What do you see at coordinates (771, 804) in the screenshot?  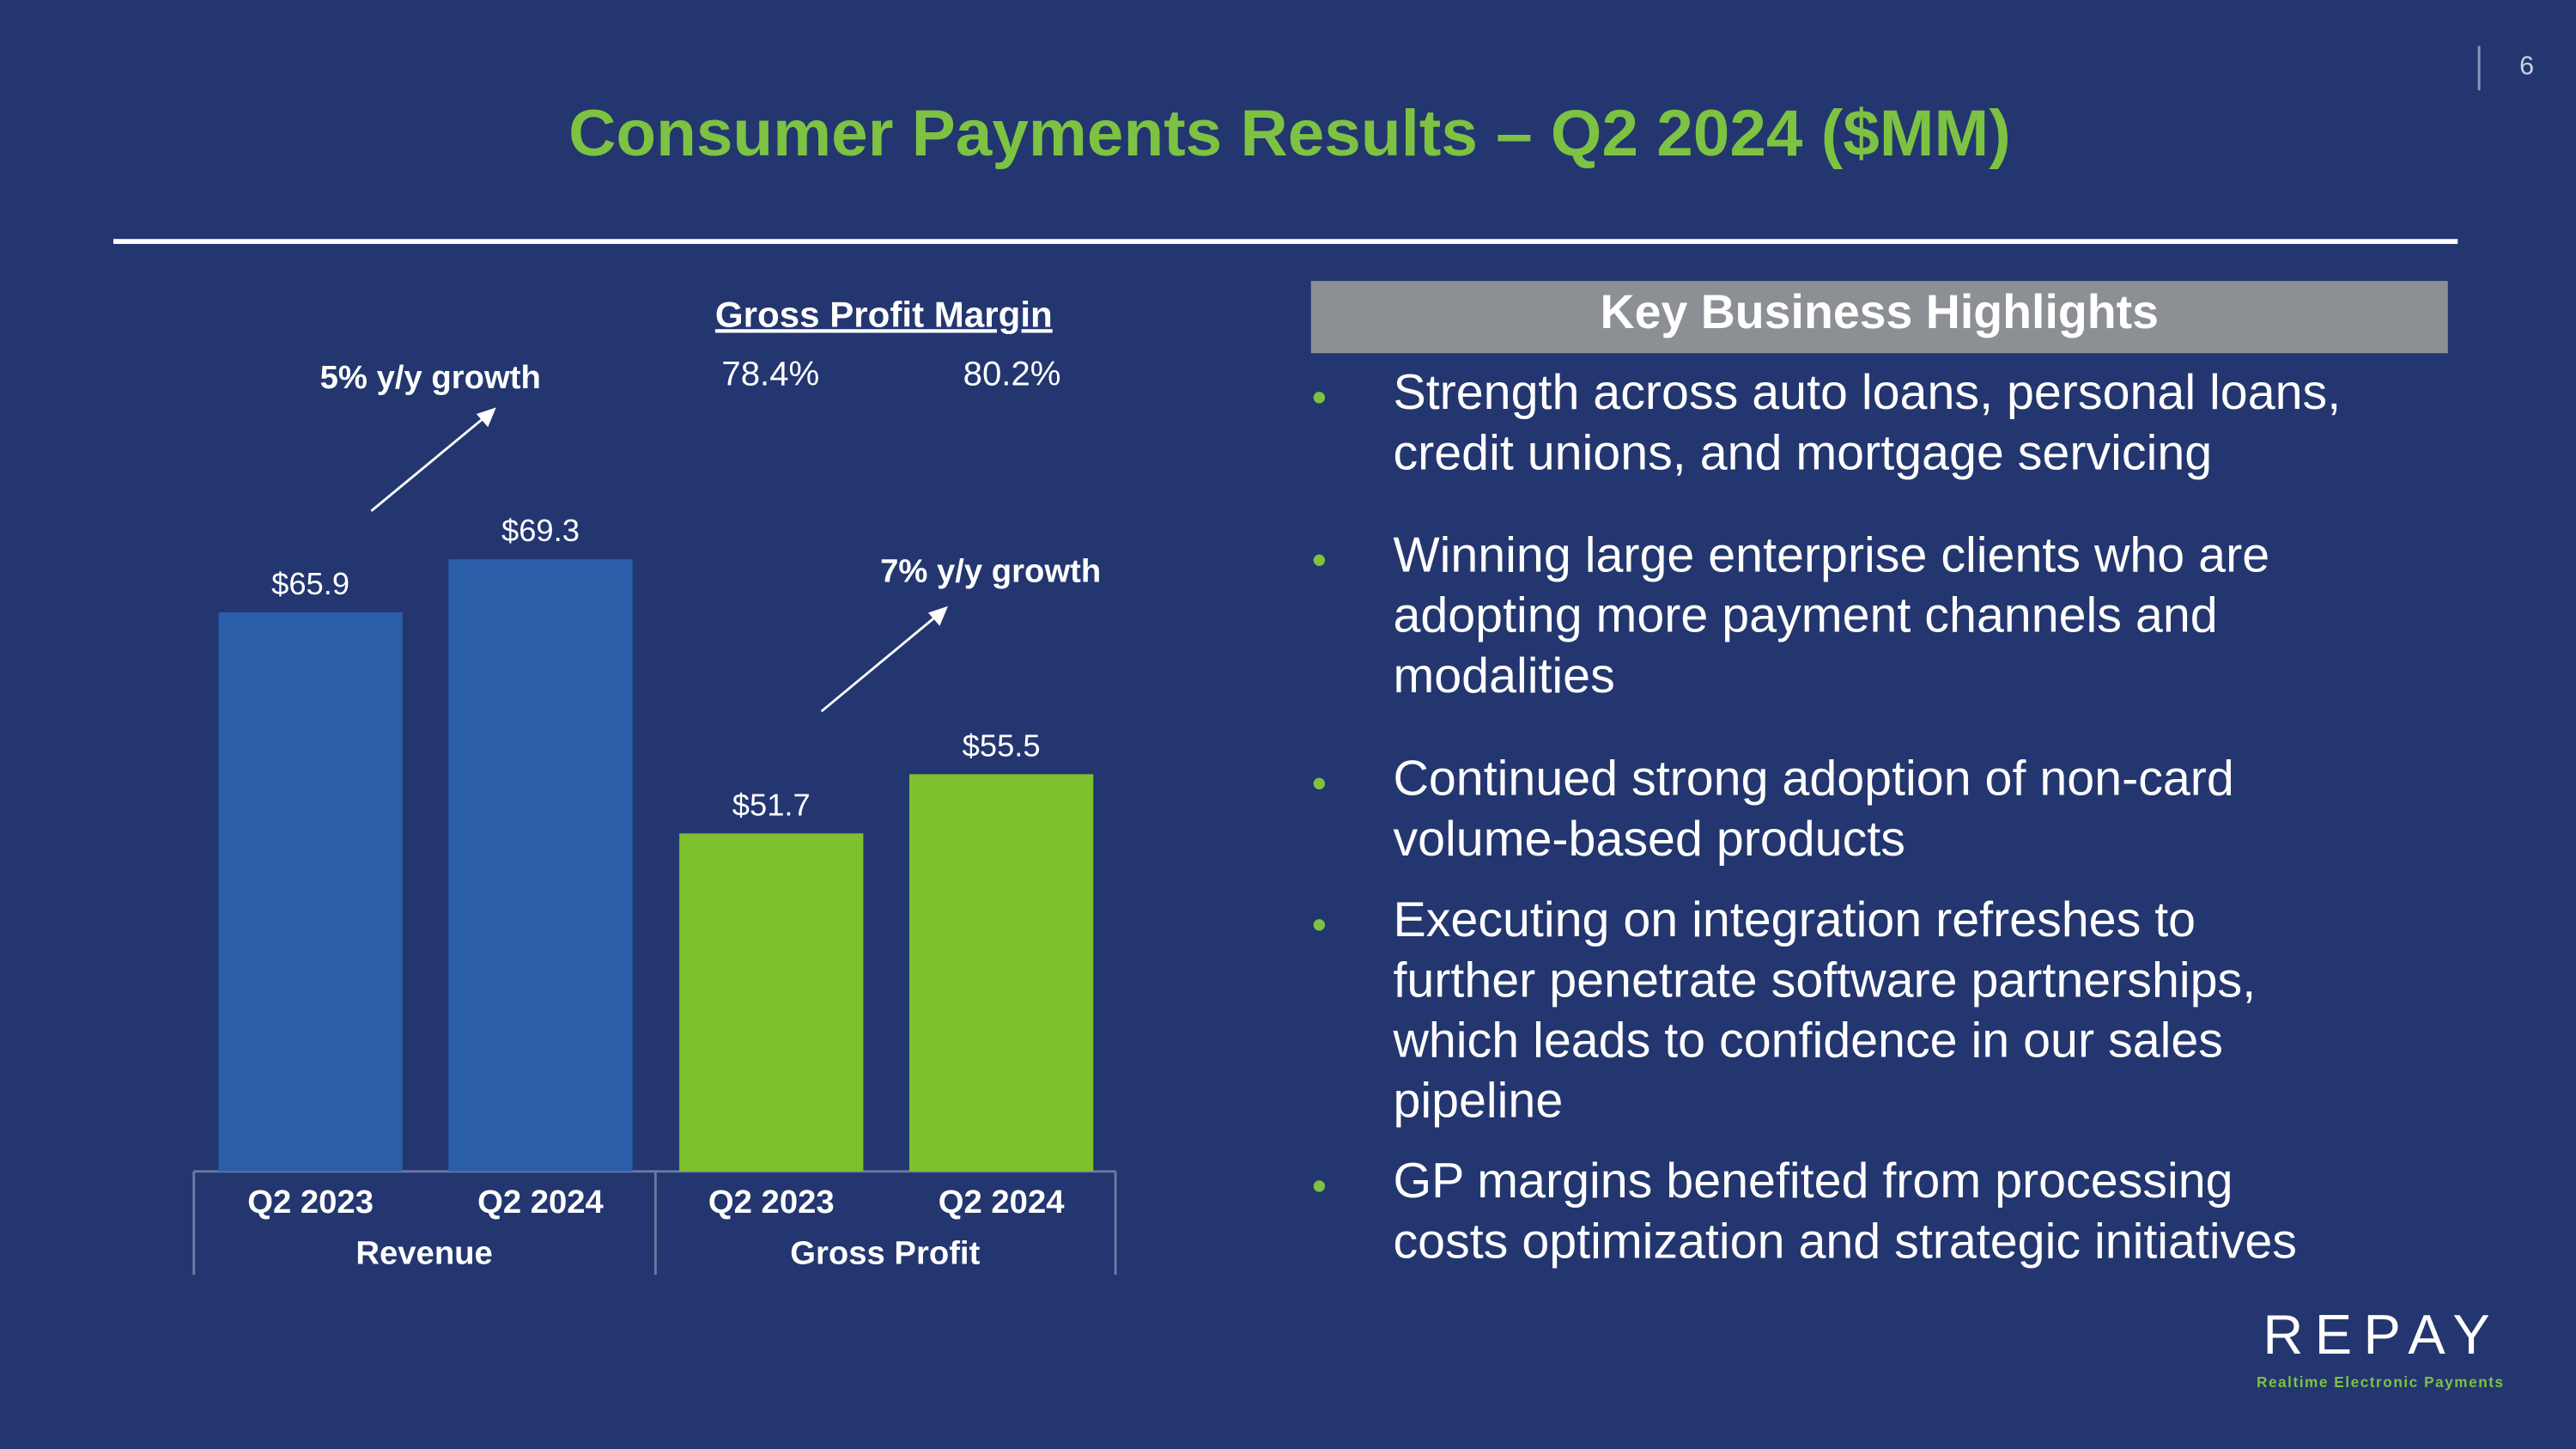 I see `value-label: $51.7` at bounding box center [771, 804].